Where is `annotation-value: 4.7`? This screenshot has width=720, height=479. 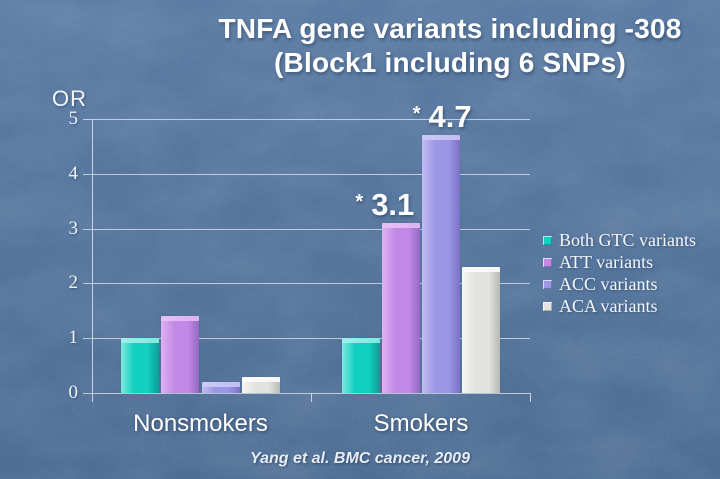 annotation-value: 4.7 is located at coordinates (450, 117).